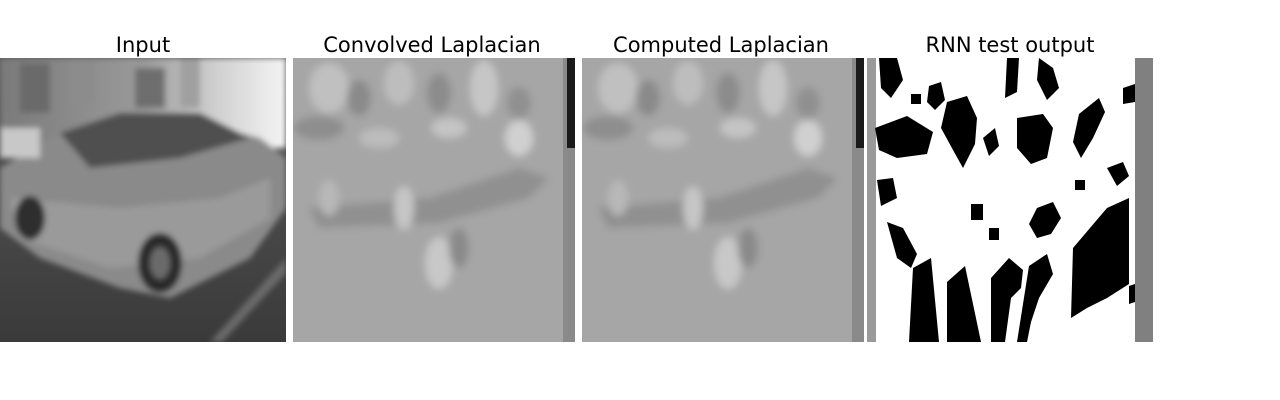 This screenshot has width=1280, height=400. What do you see at coordinates (143, 45) in the screenshot?
I see `panel-title-input: Input` at bounding box center [143, 45].